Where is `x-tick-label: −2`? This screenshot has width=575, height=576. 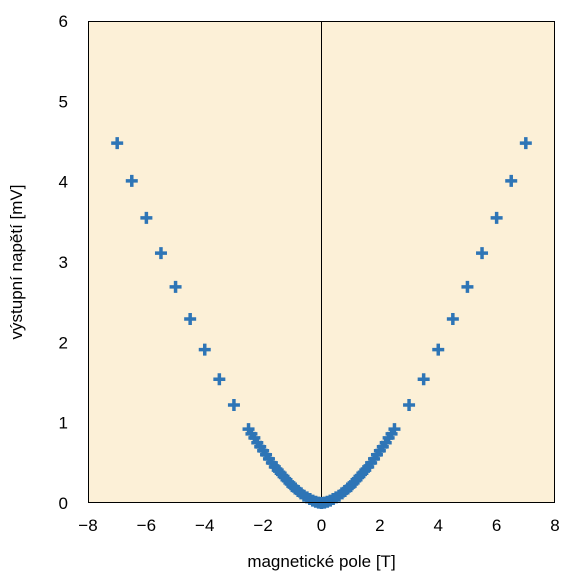 x-tick-label: −2 is located at coordinates (262, 525).